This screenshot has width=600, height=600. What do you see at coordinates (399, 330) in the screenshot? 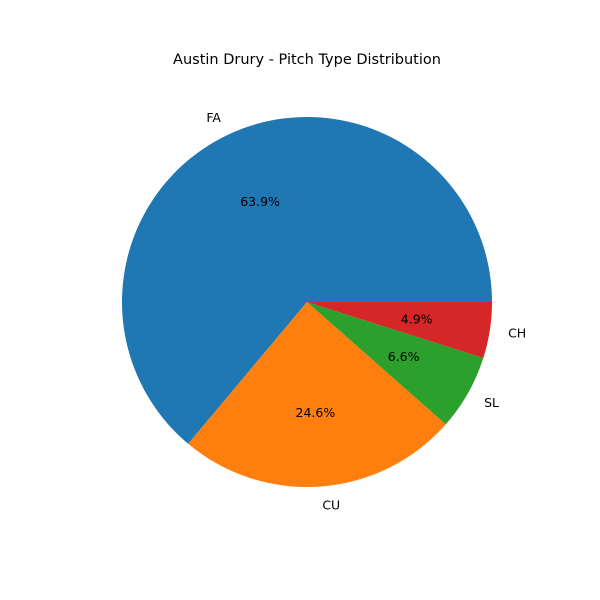
I see `pie-slice-ch` at bounding box center [399, 330].